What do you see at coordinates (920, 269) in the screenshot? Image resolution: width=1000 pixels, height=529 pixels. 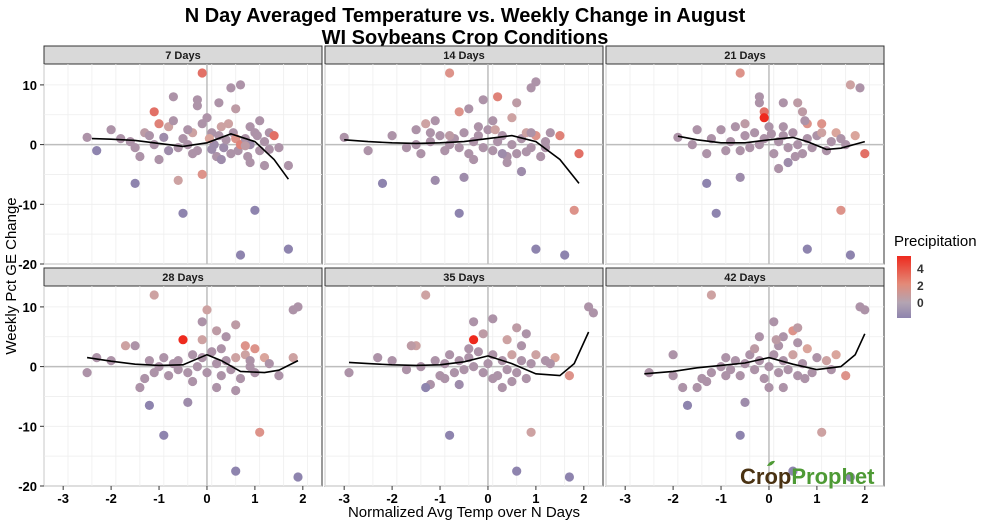 I see `legend-tick-label: 4` at bounding box center [920, 269].